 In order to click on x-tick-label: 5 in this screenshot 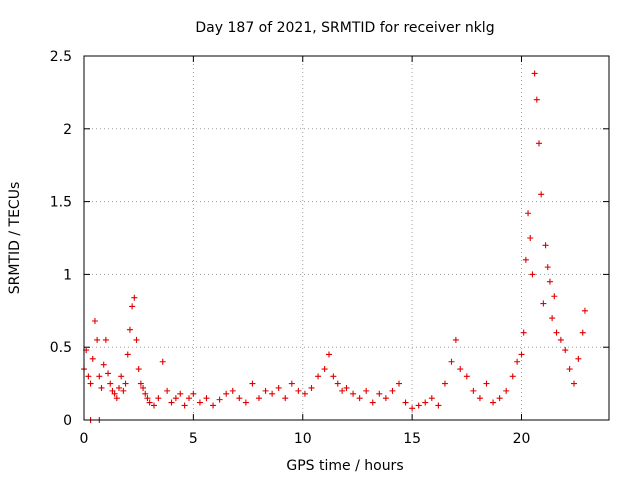, I will do `click(193, 439)`.